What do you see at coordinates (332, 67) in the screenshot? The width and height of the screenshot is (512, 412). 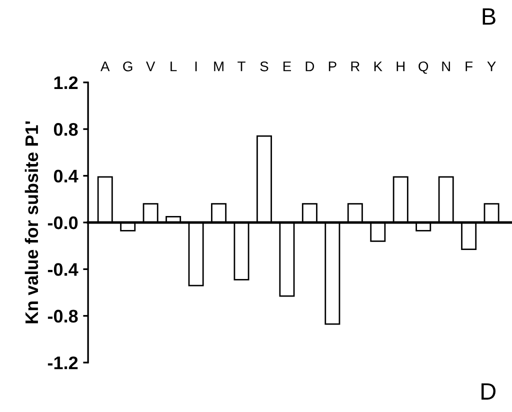 I see `x-tick-label: P` at bounding box center [332, 67].